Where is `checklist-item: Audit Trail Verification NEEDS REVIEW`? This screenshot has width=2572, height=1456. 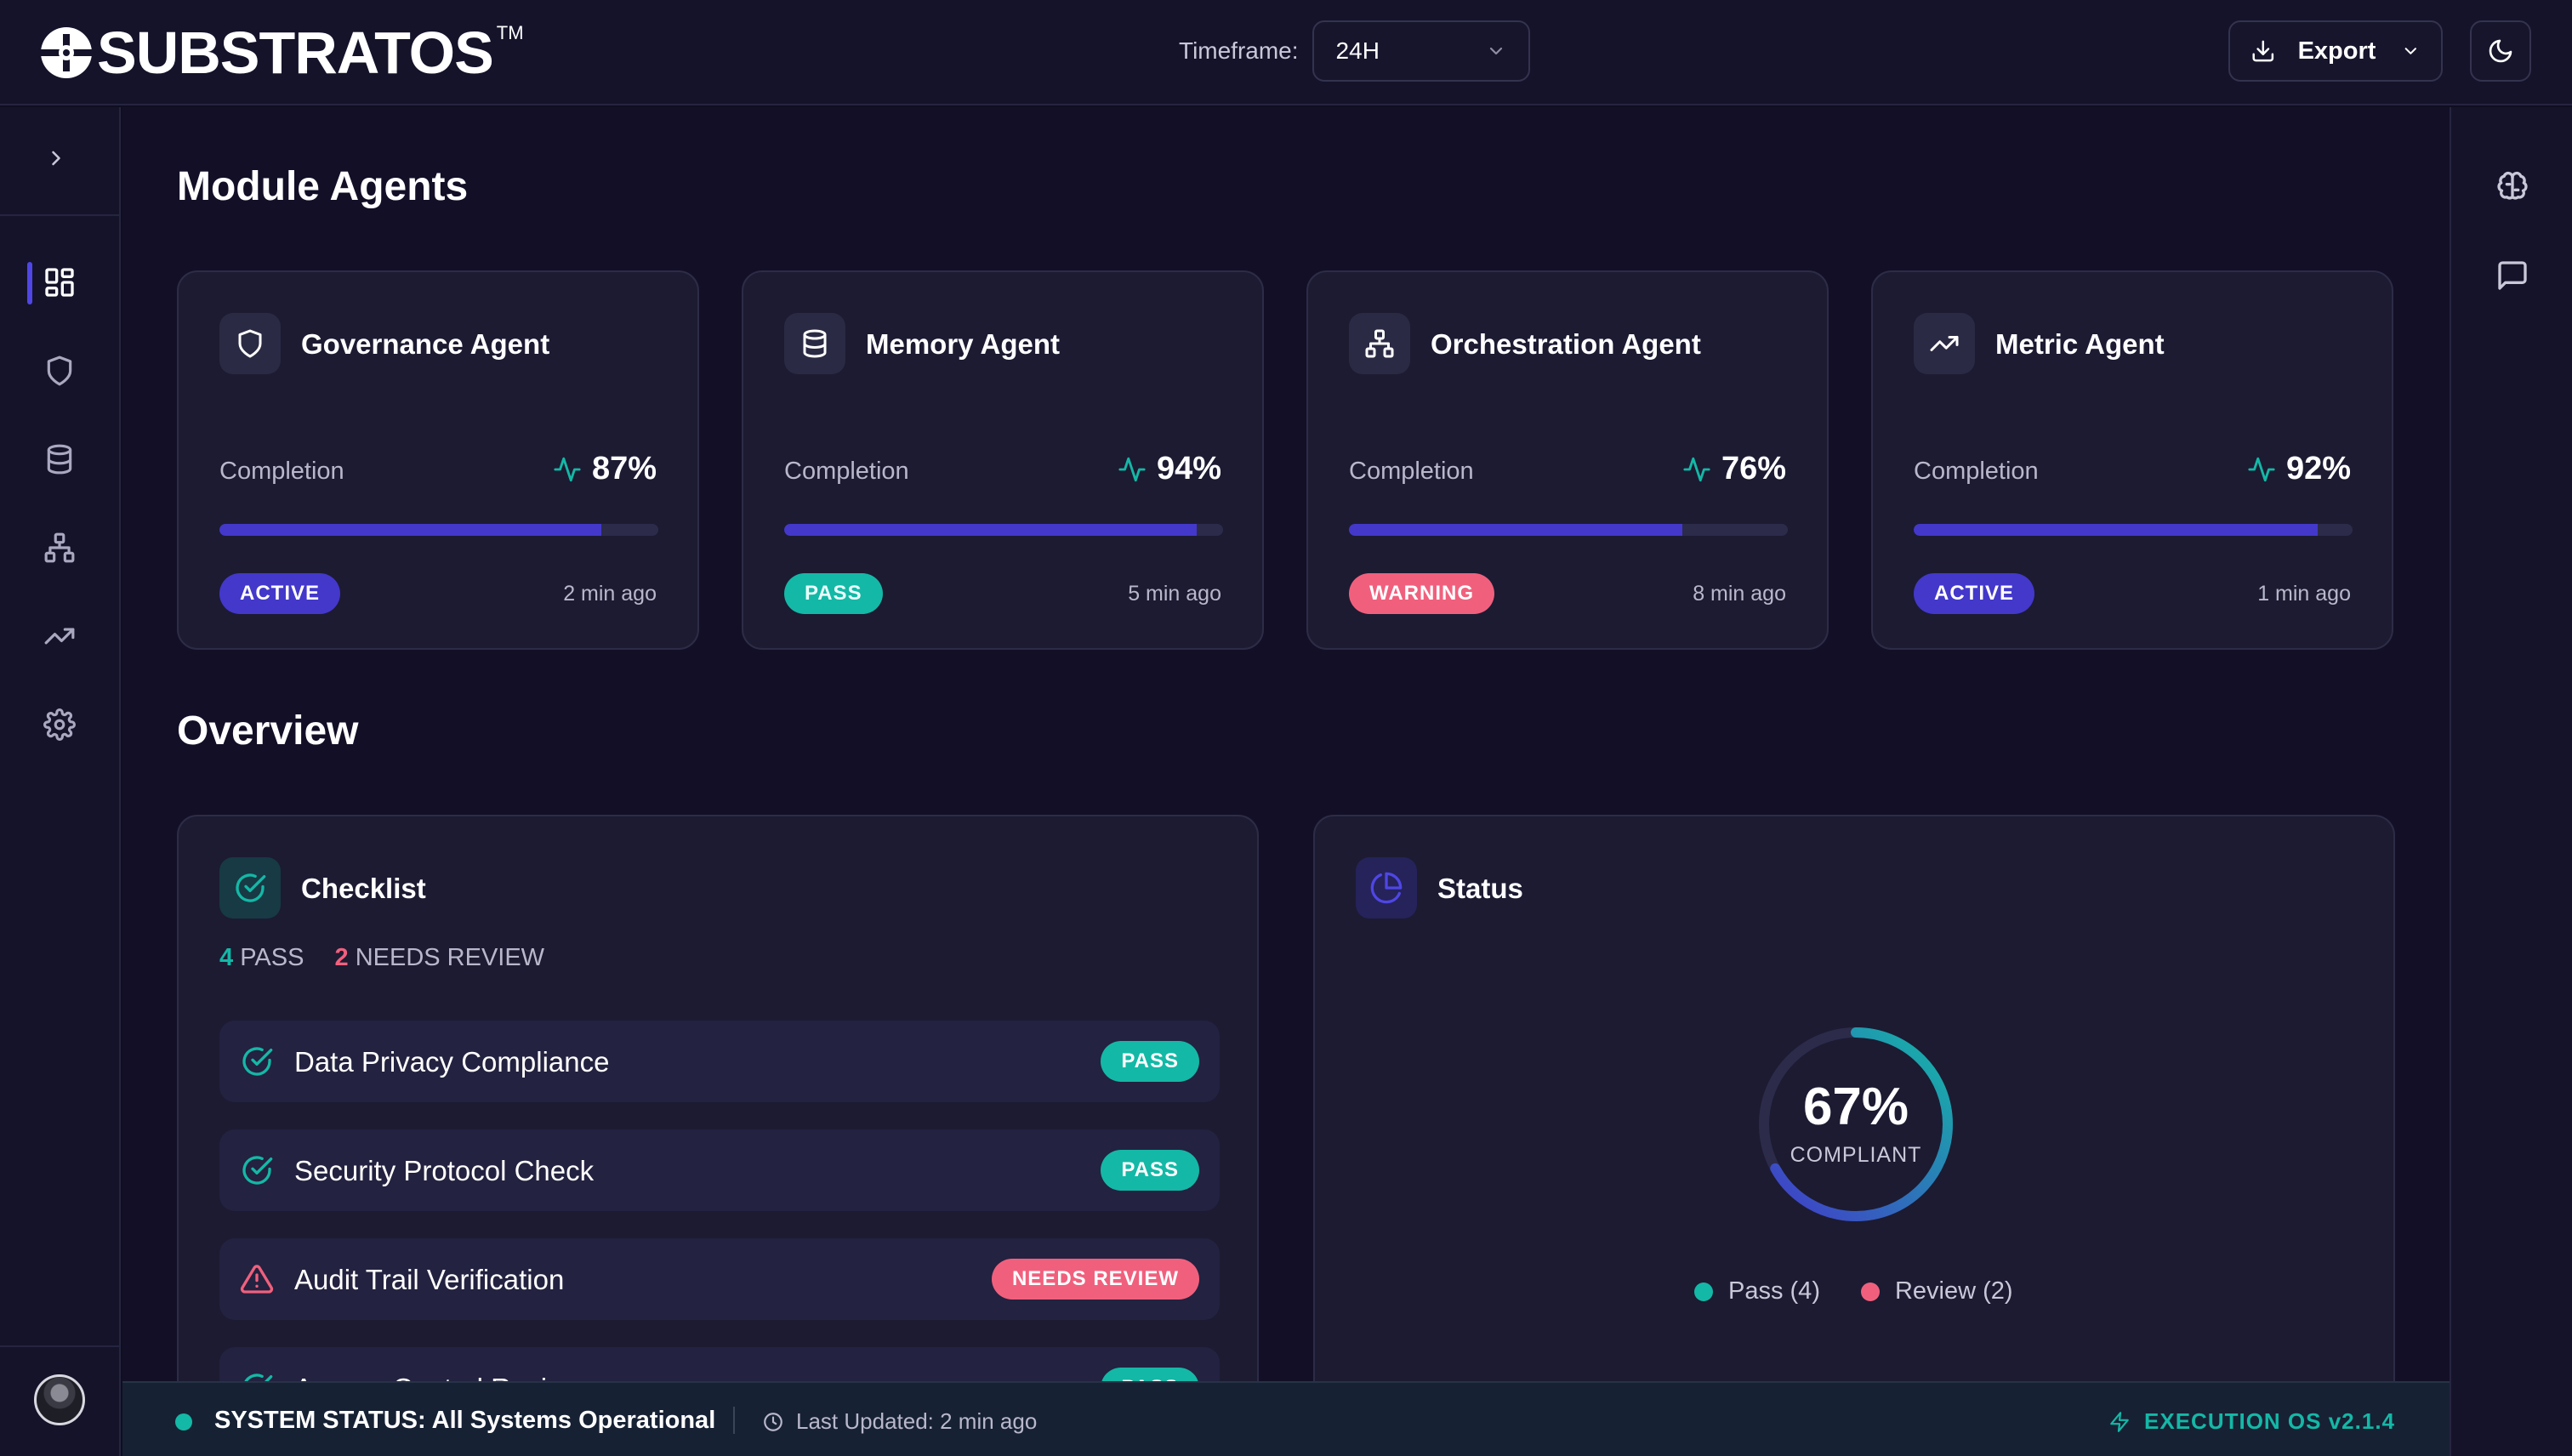
checklist-item: Audit Trail Verification NEEDS REVIEW is located at coordinates (720, 1279).